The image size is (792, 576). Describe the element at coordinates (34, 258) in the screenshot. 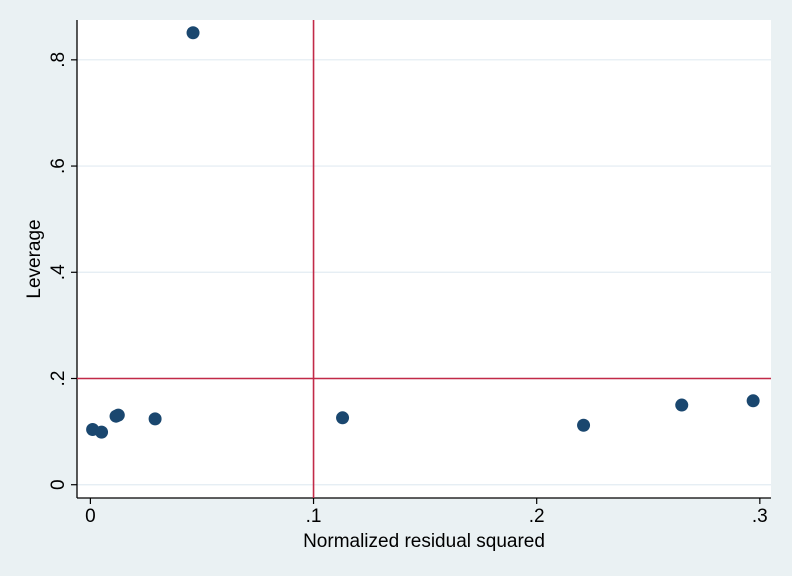

I see `y-axis-title: Leverage` at that location.